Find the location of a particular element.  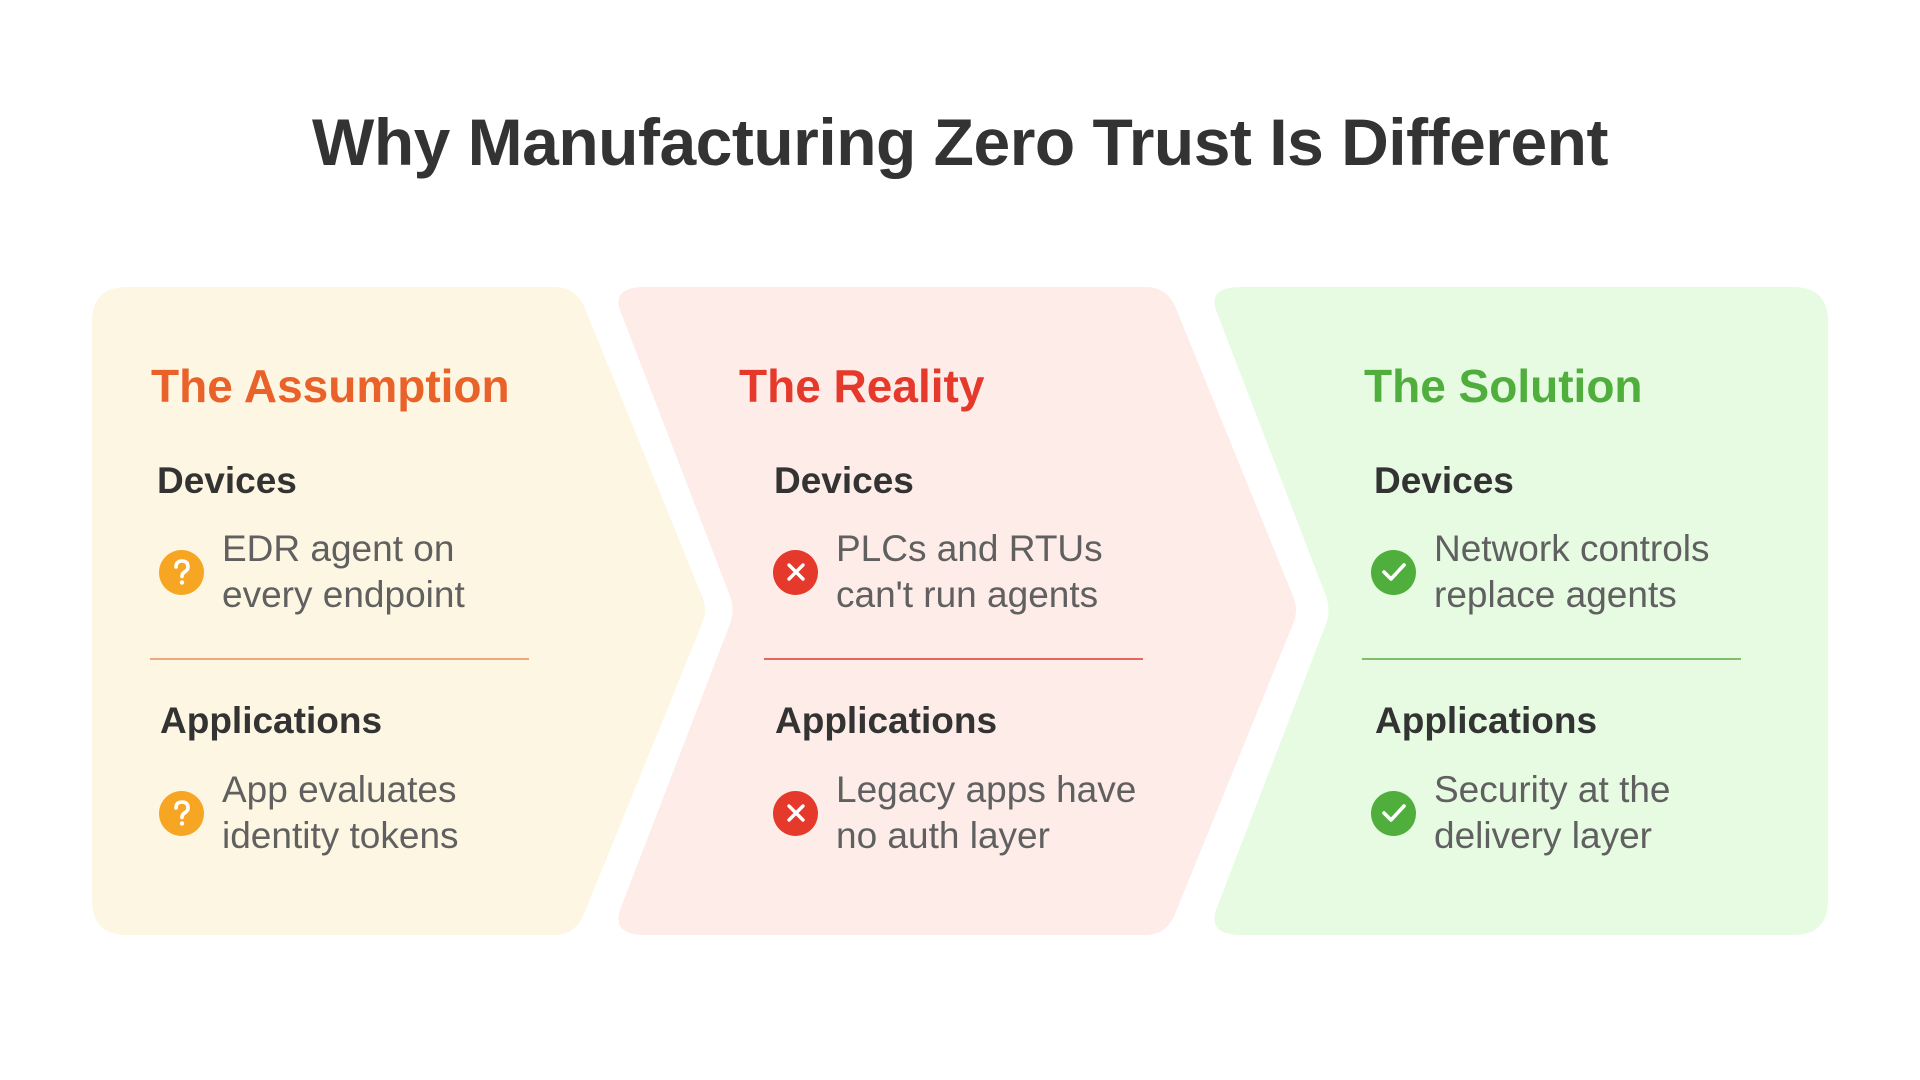

solution-devices-label: Devices is located at coordinates (1444, 480).